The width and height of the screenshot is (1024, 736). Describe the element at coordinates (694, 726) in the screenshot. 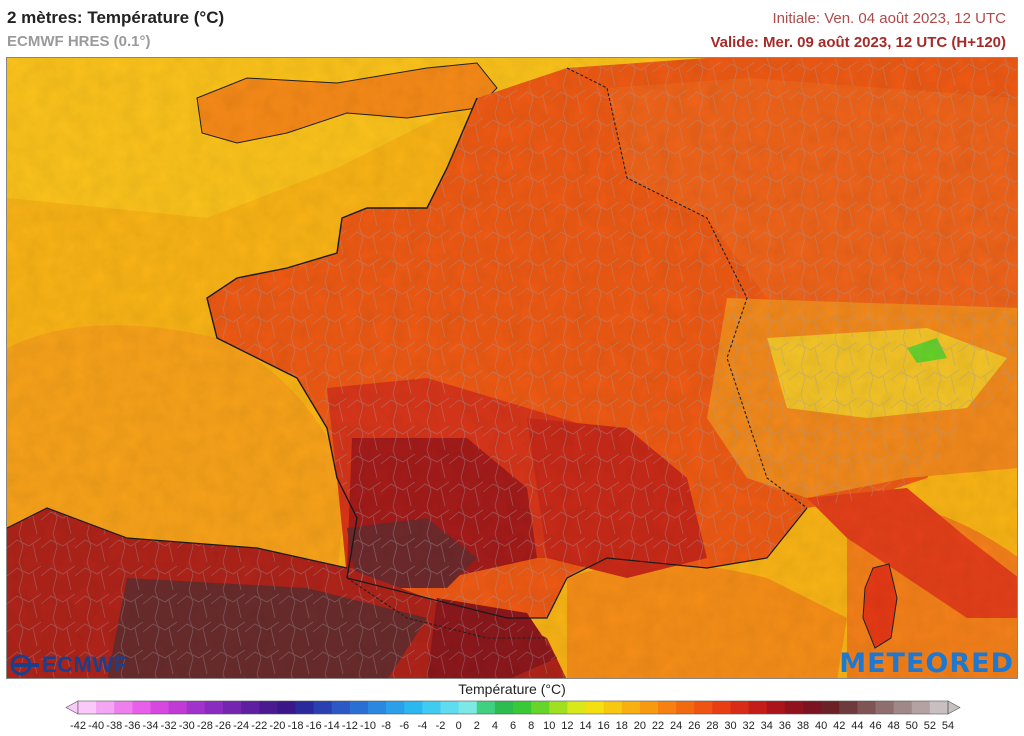

I see `legend-tick-label: 26` at that location.